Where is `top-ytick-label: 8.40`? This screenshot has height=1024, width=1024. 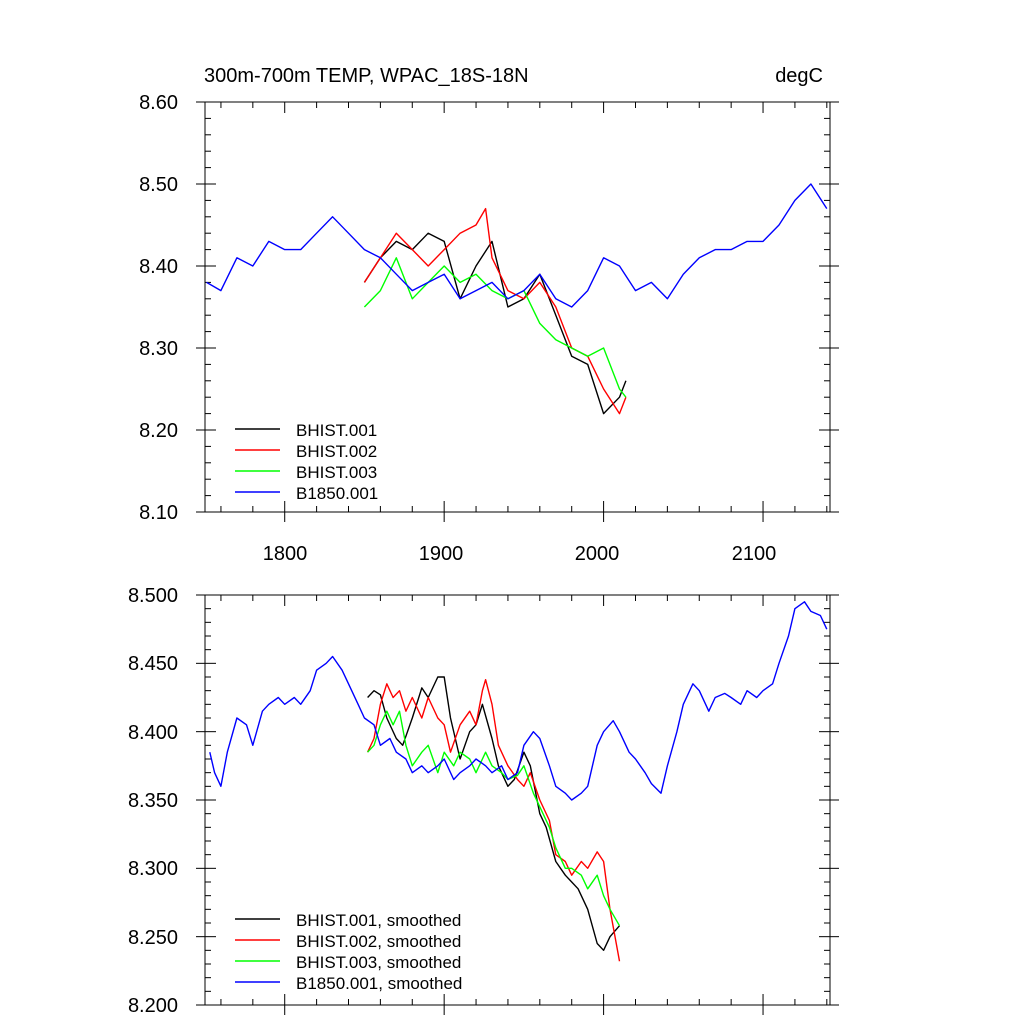
top-ytick-label: 8.40 is located at coordinates (158, 267).